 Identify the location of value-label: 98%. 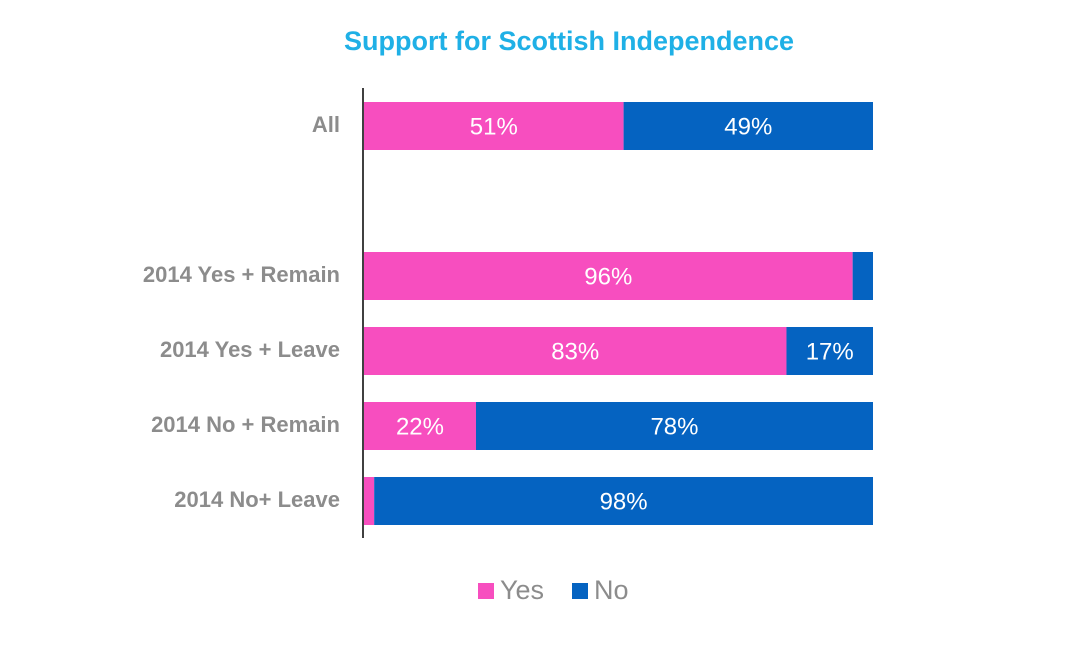
(624, 501).